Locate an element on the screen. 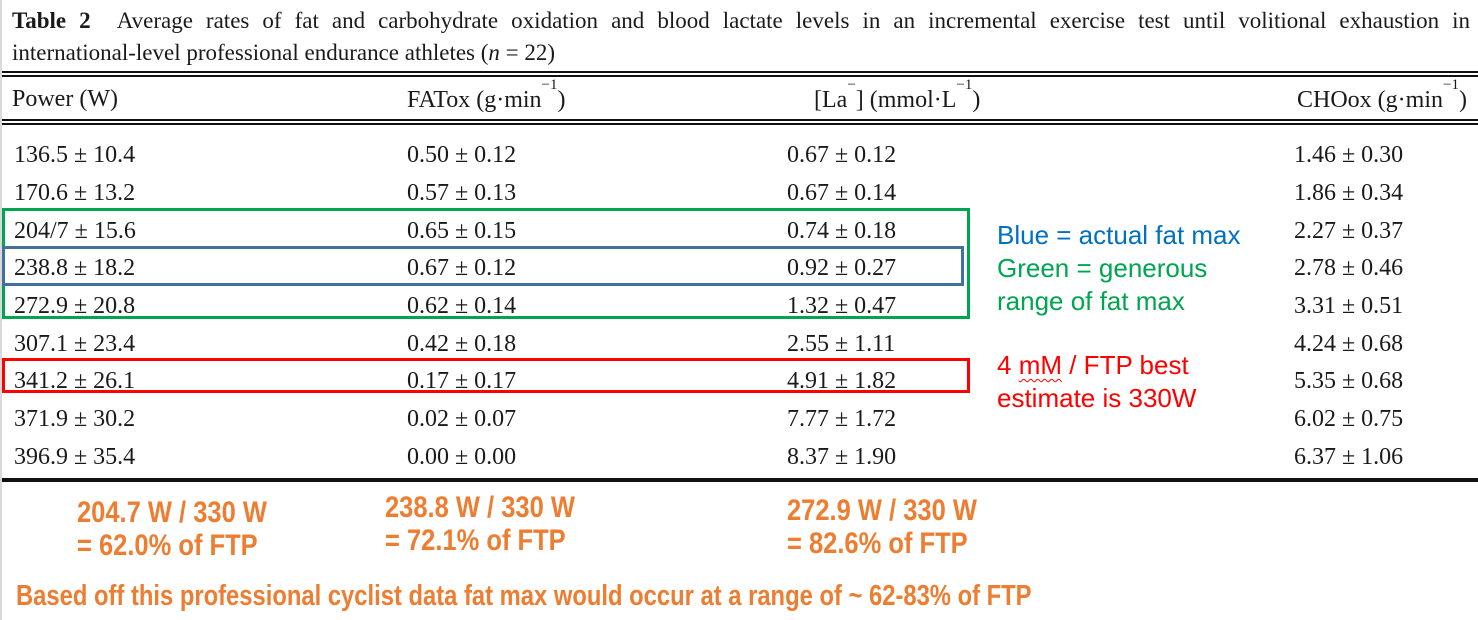  table-header-rule-upper is located at coordinates (740, 120).